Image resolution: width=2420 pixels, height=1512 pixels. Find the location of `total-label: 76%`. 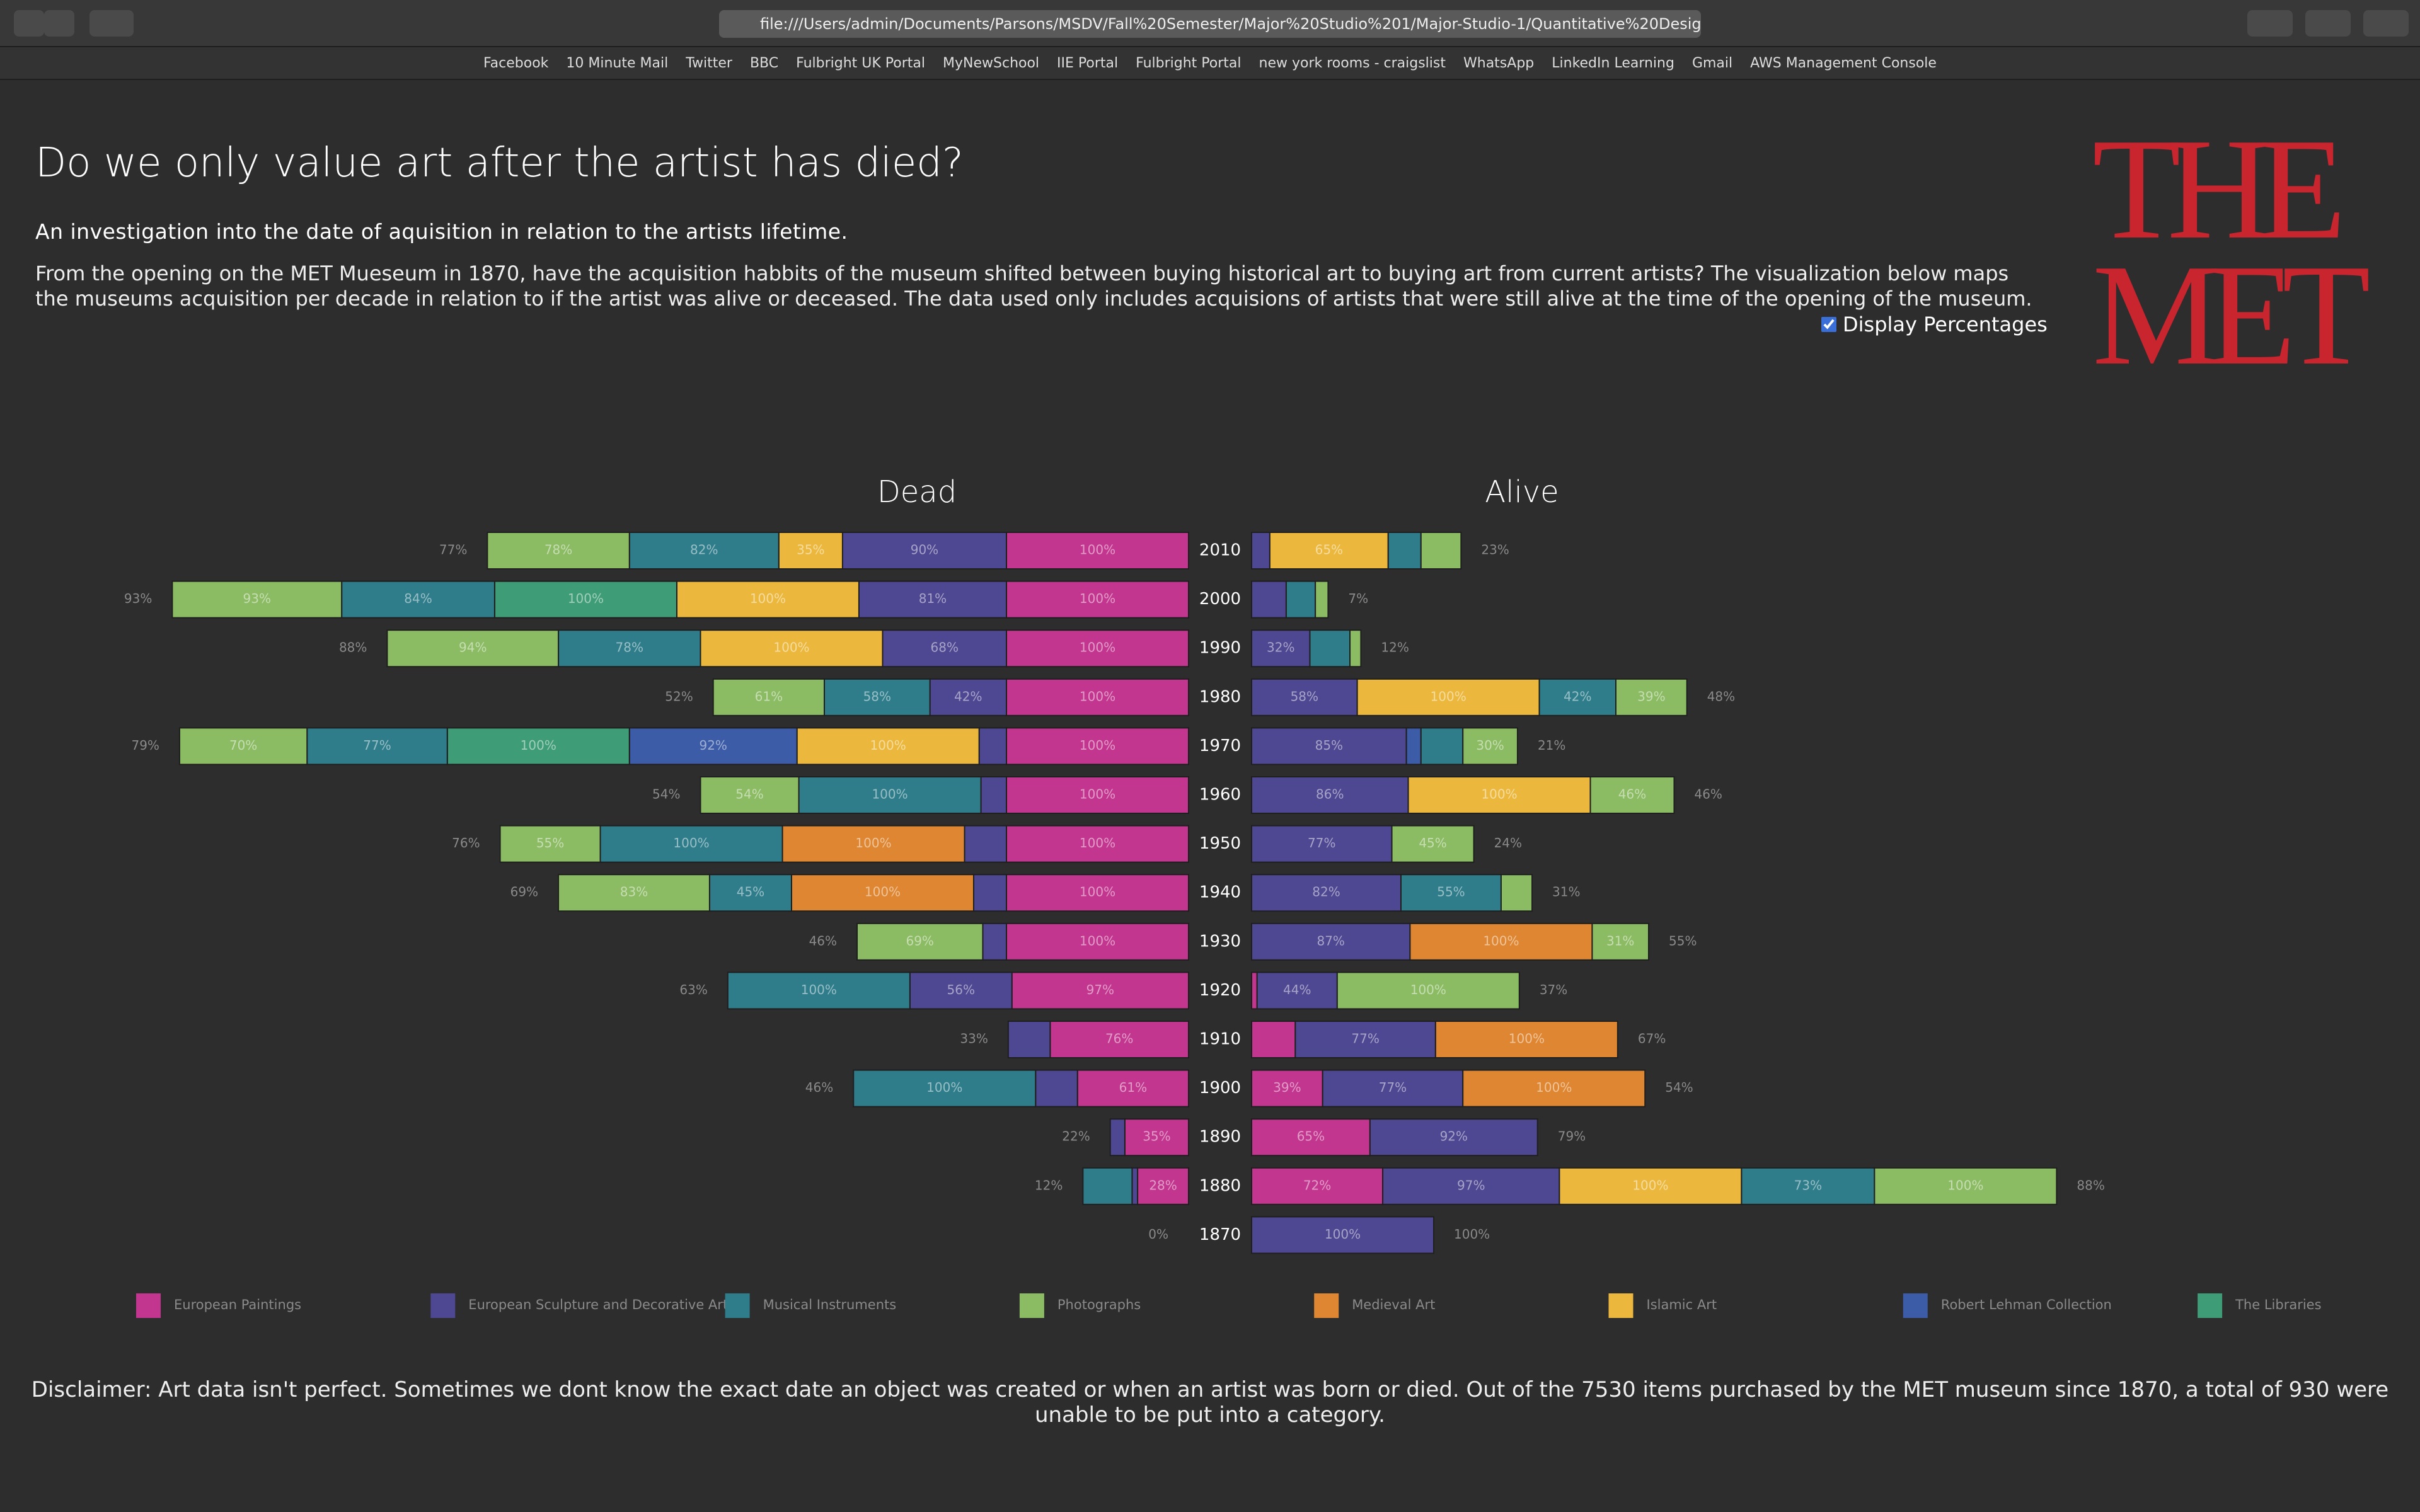

total-label: 76% is located at coordinates (466, 842).